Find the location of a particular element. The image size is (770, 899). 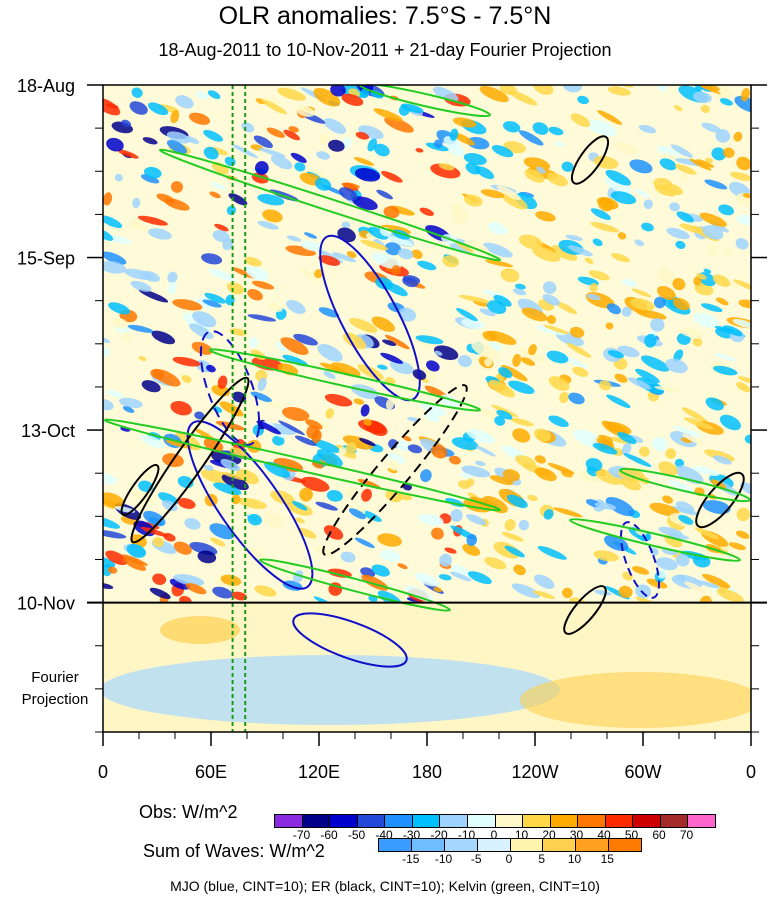

colorbar-tick-label: 5 is located at coordinates (542, 859).